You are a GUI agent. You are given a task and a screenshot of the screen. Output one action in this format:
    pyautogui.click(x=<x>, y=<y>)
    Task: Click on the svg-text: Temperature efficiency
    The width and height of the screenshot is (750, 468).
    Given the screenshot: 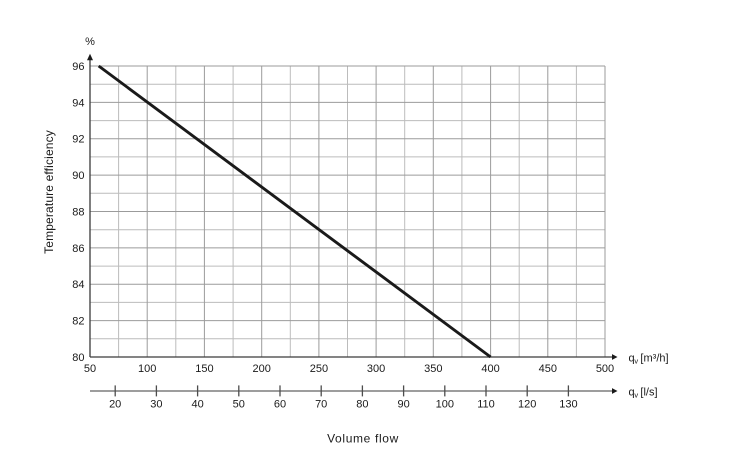 What is the action you would take?
    pyautogui.click(x=49, y=192)
    